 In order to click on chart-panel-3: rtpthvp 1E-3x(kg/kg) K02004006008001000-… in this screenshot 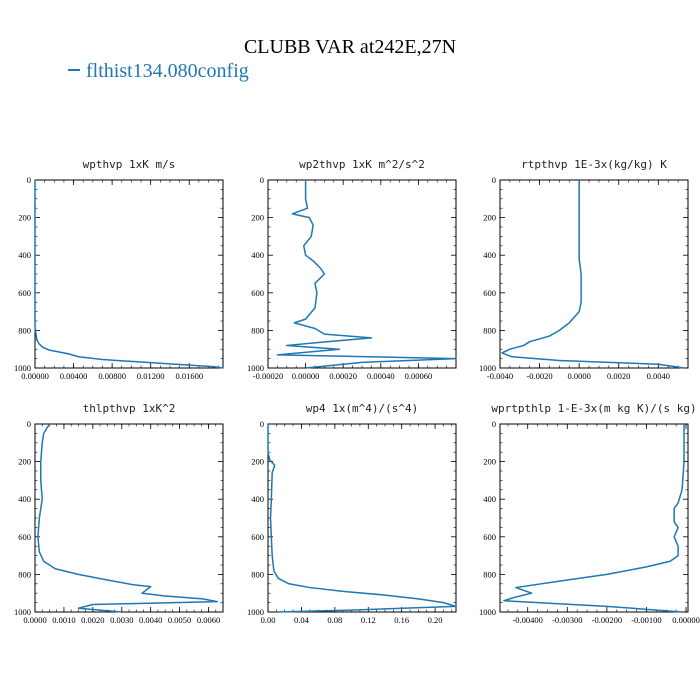, I will do `click(584, 269)`.